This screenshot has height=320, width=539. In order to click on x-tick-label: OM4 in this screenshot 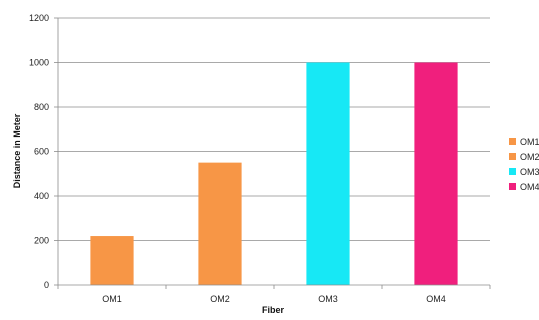, I will do `click(436, 299)`.